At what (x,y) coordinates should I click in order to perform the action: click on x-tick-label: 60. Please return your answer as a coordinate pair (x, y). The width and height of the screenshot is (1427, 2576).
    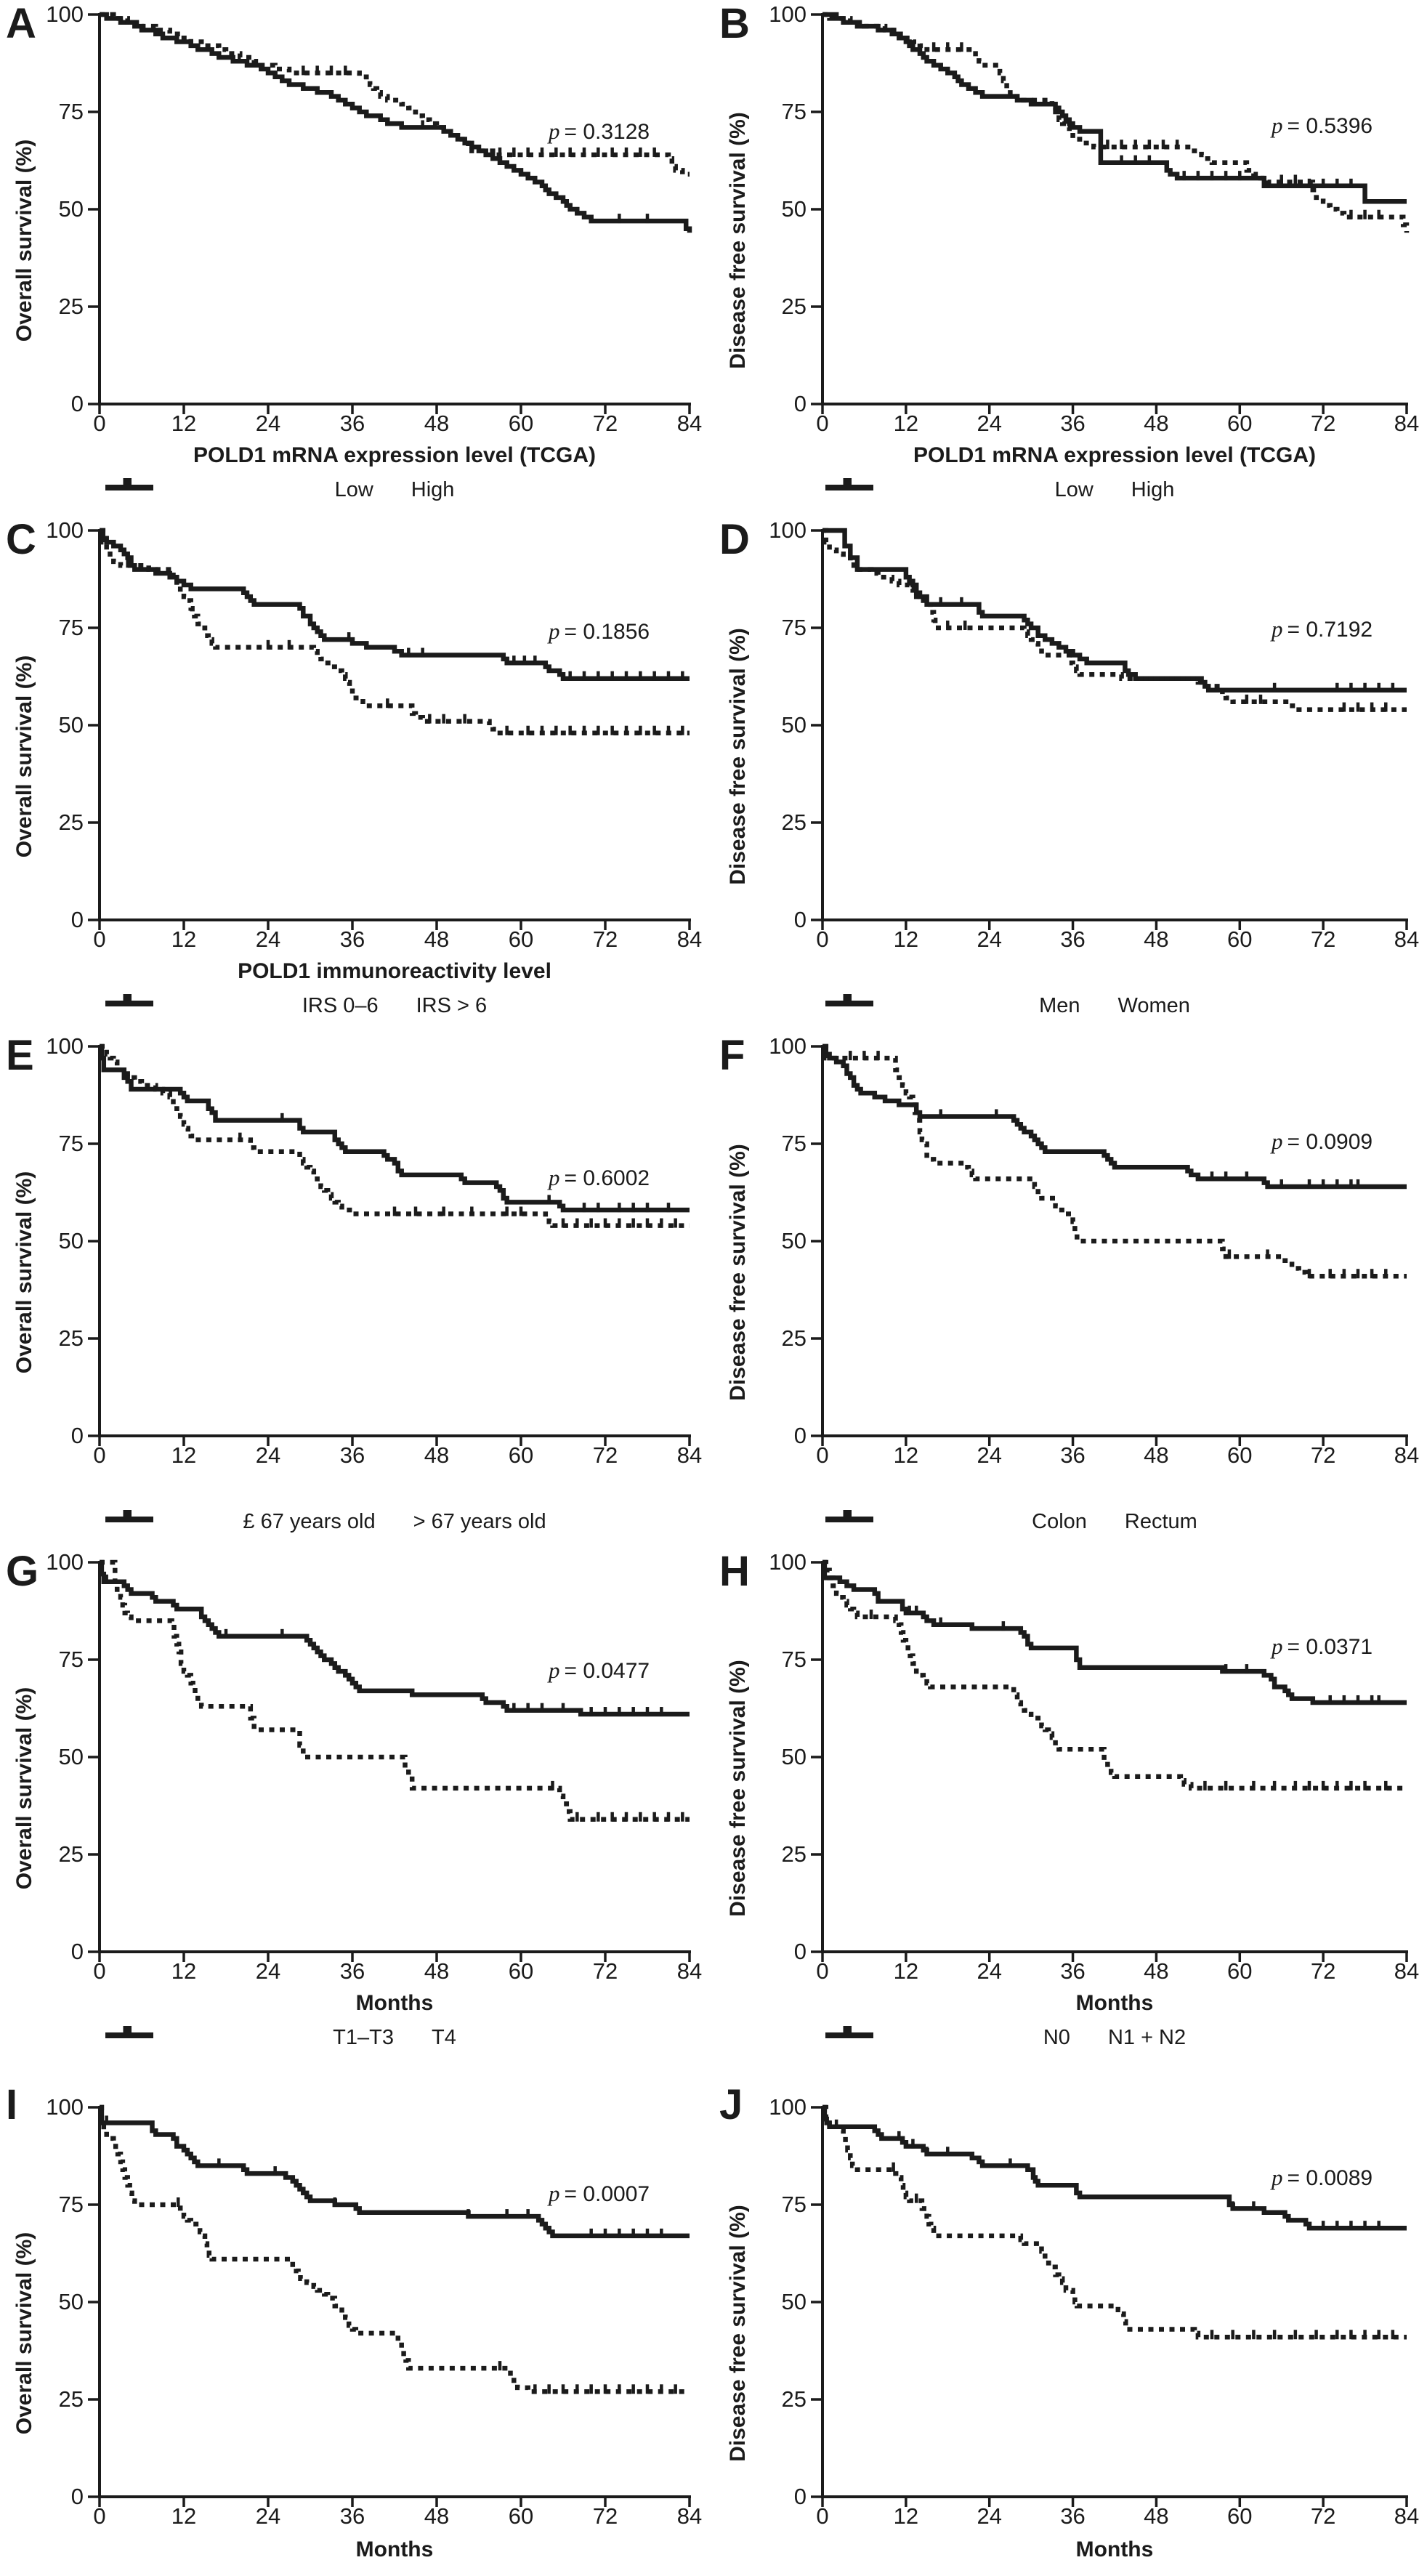
    Looking at the image, I should click on (521, 2516).